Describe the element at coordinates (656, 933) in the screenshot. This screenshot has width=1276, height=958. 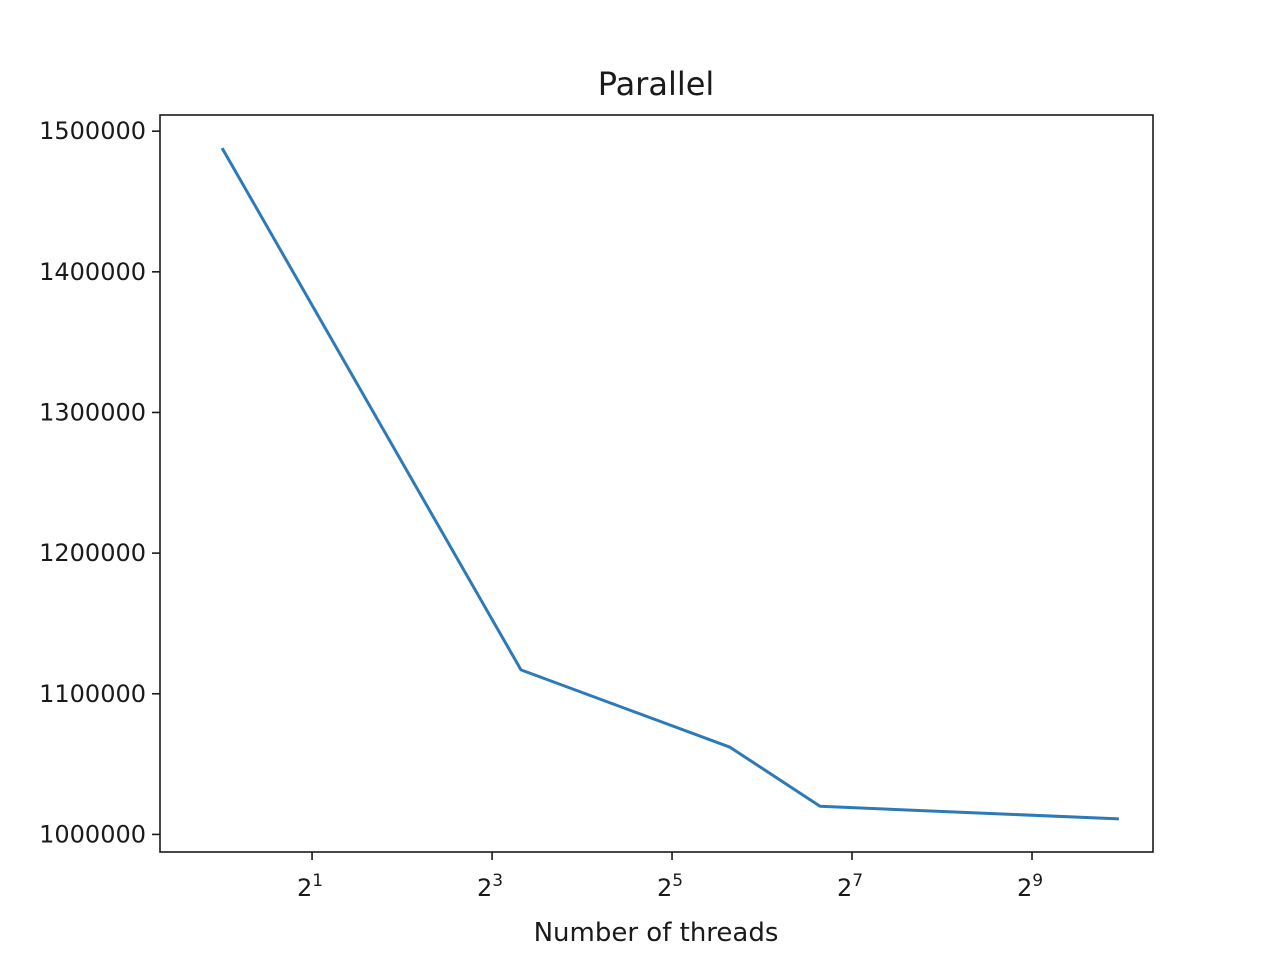
I see `x-axis-title: Number of threads` at that location.